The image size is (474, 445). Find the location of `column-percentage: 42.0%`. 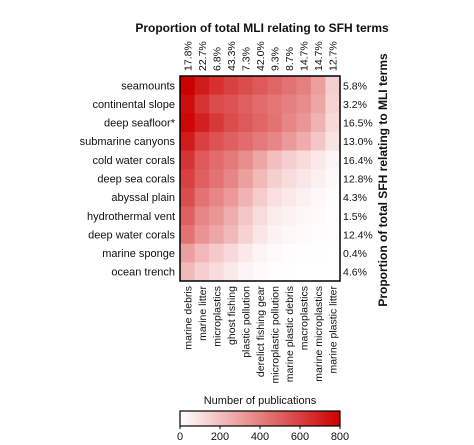

column-percentage: 42.0% is located at coordinates (261, 56).